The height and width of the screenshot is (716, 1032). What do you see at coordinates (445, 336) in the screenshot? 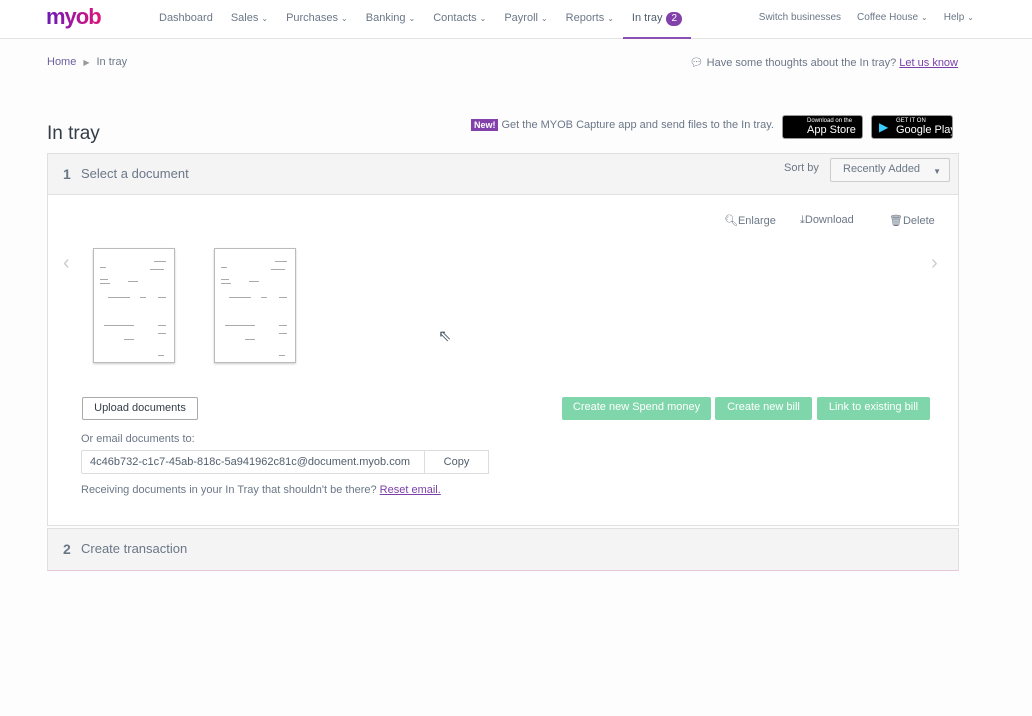
I see `mouse-cursor-icon: ⇖` at bounding box center [445, 336].